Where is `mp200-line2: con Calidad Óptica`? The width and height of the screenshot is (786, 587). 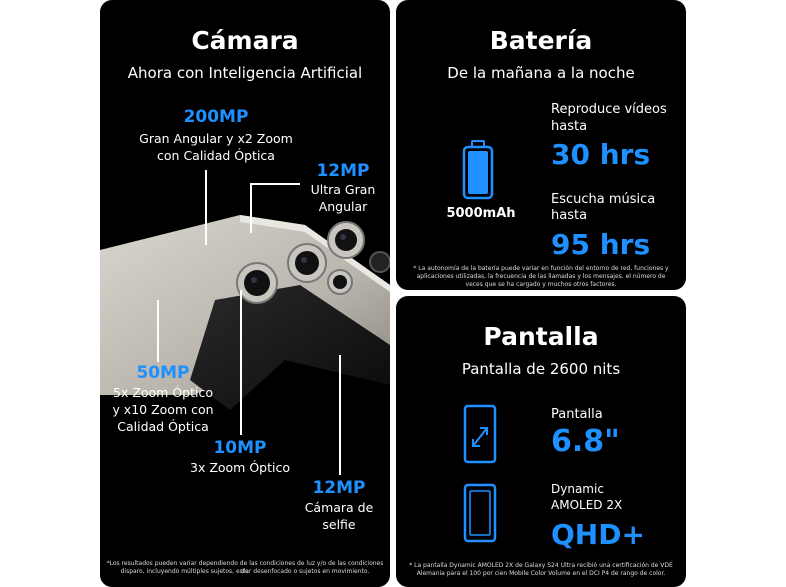
mp200-line2: con Calidad Óptica is located at coordinates (216, 155).